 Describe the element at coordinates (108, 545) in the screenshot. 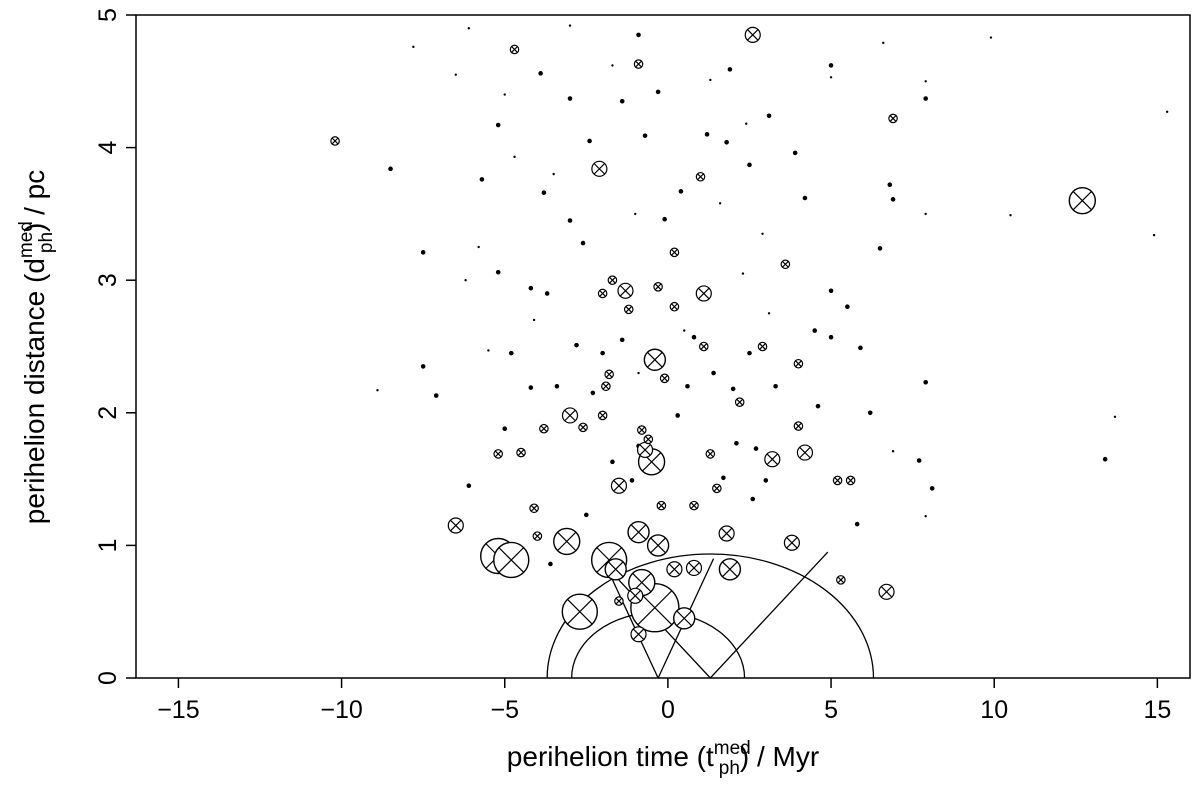

I see `y-tick-label: 1` at that location.